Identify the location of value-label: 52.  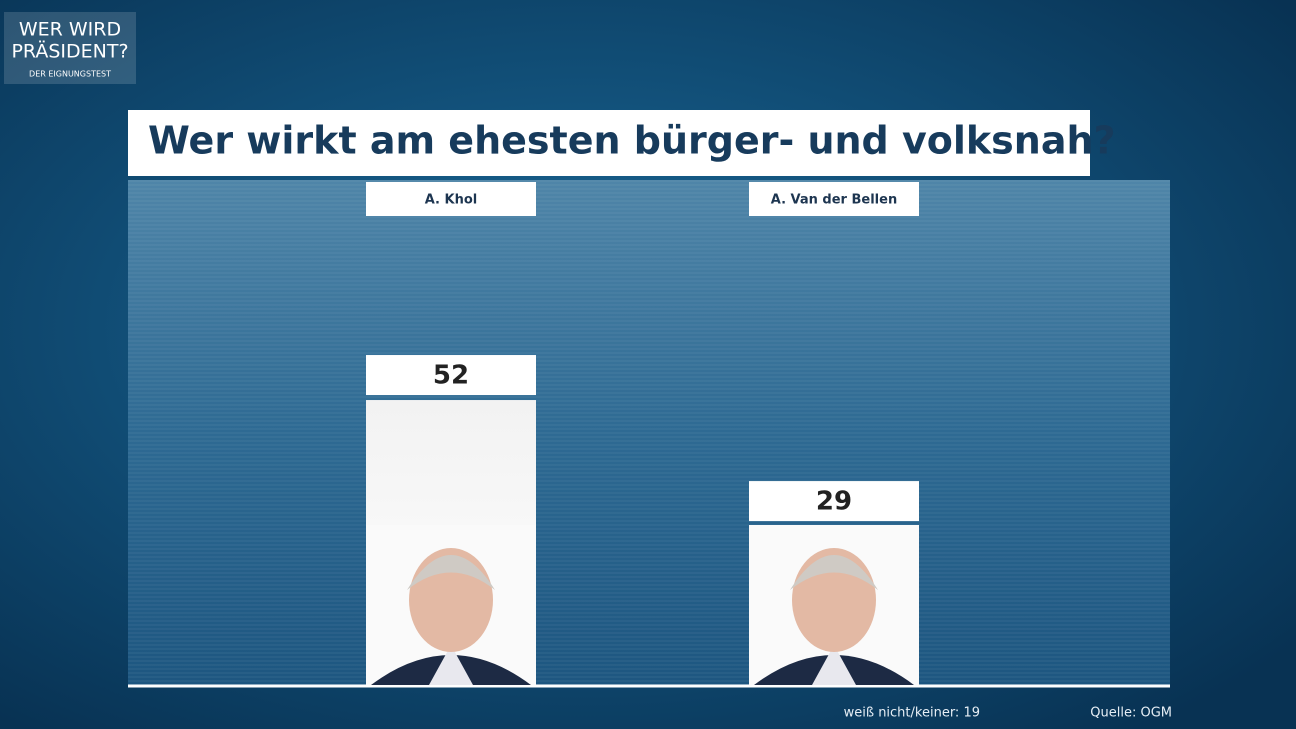
(451, 376).